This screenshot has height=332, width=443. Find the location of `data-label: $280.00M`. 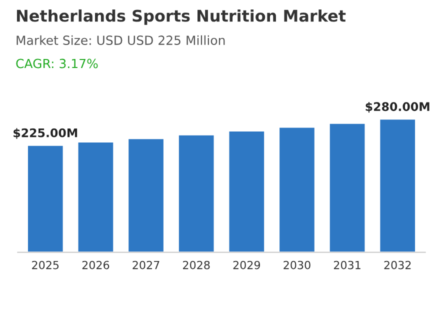

data-label: $280.00M is located at coordinates (398, 107).